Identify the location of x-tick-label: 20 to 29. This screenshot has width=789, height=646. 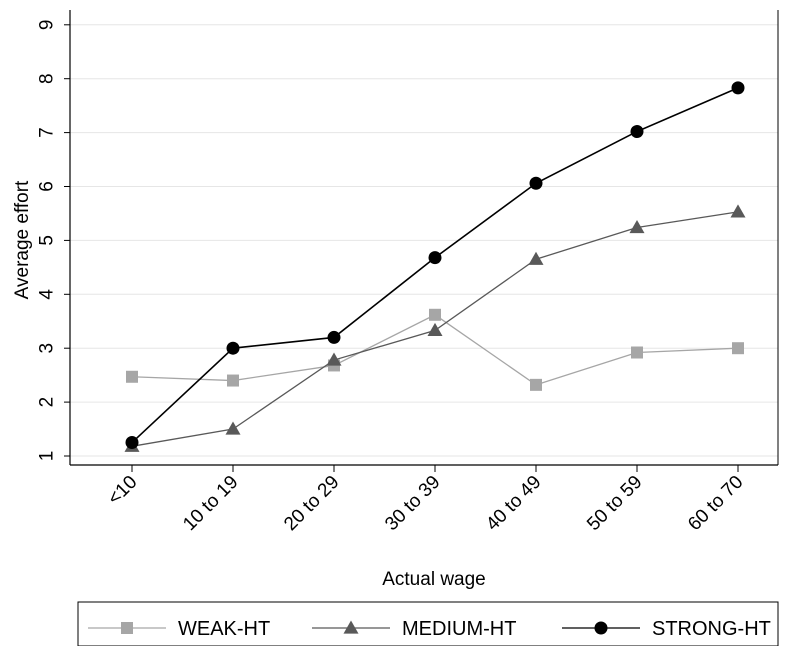
(311, 503).